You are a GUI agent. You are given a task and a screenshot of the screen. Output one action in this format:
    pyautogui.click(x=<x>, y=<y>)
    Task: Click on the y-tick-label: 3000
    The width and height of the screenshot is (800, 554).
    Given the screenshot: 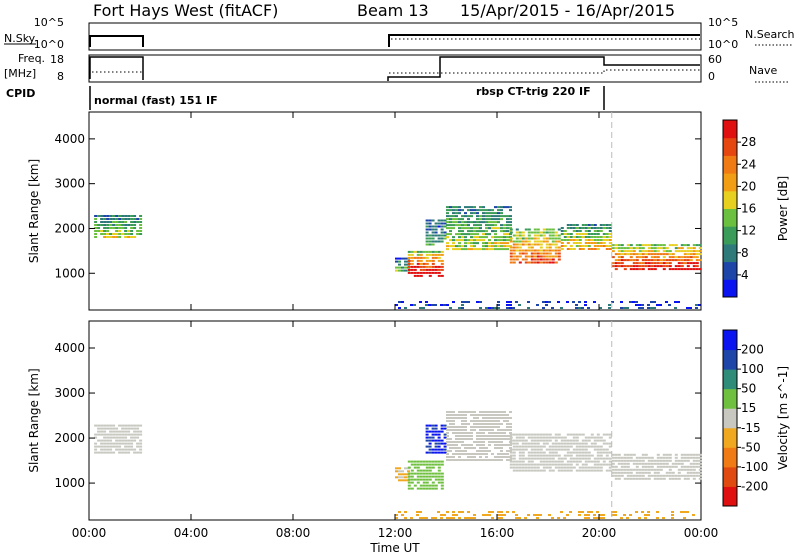 What is the action you would take?
    pyautogui.click(x=69, y=184)
    